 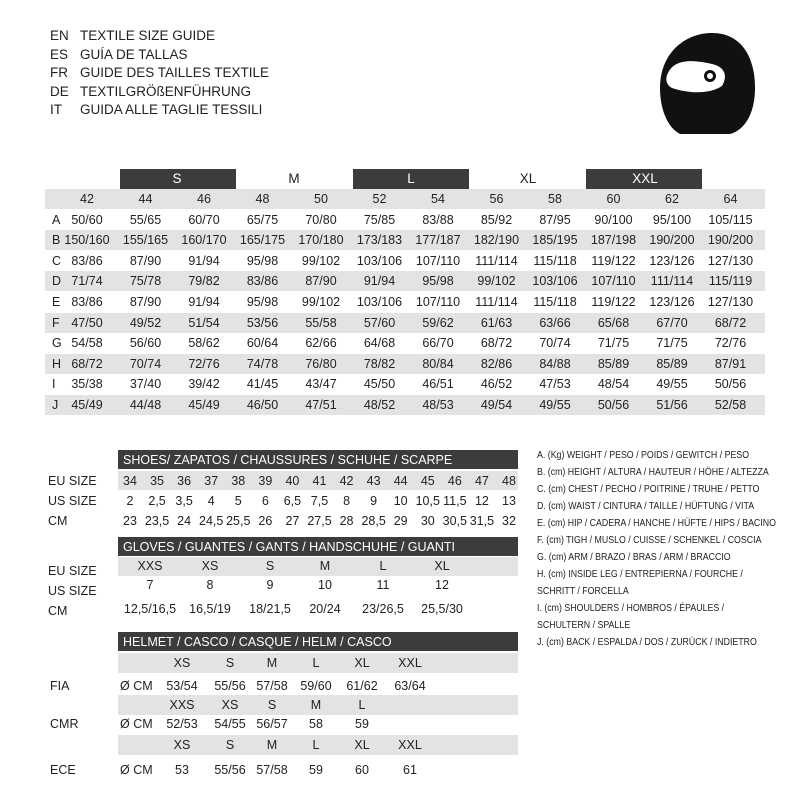 I want to click on cell: 27,5, so click(x=319, y=521).